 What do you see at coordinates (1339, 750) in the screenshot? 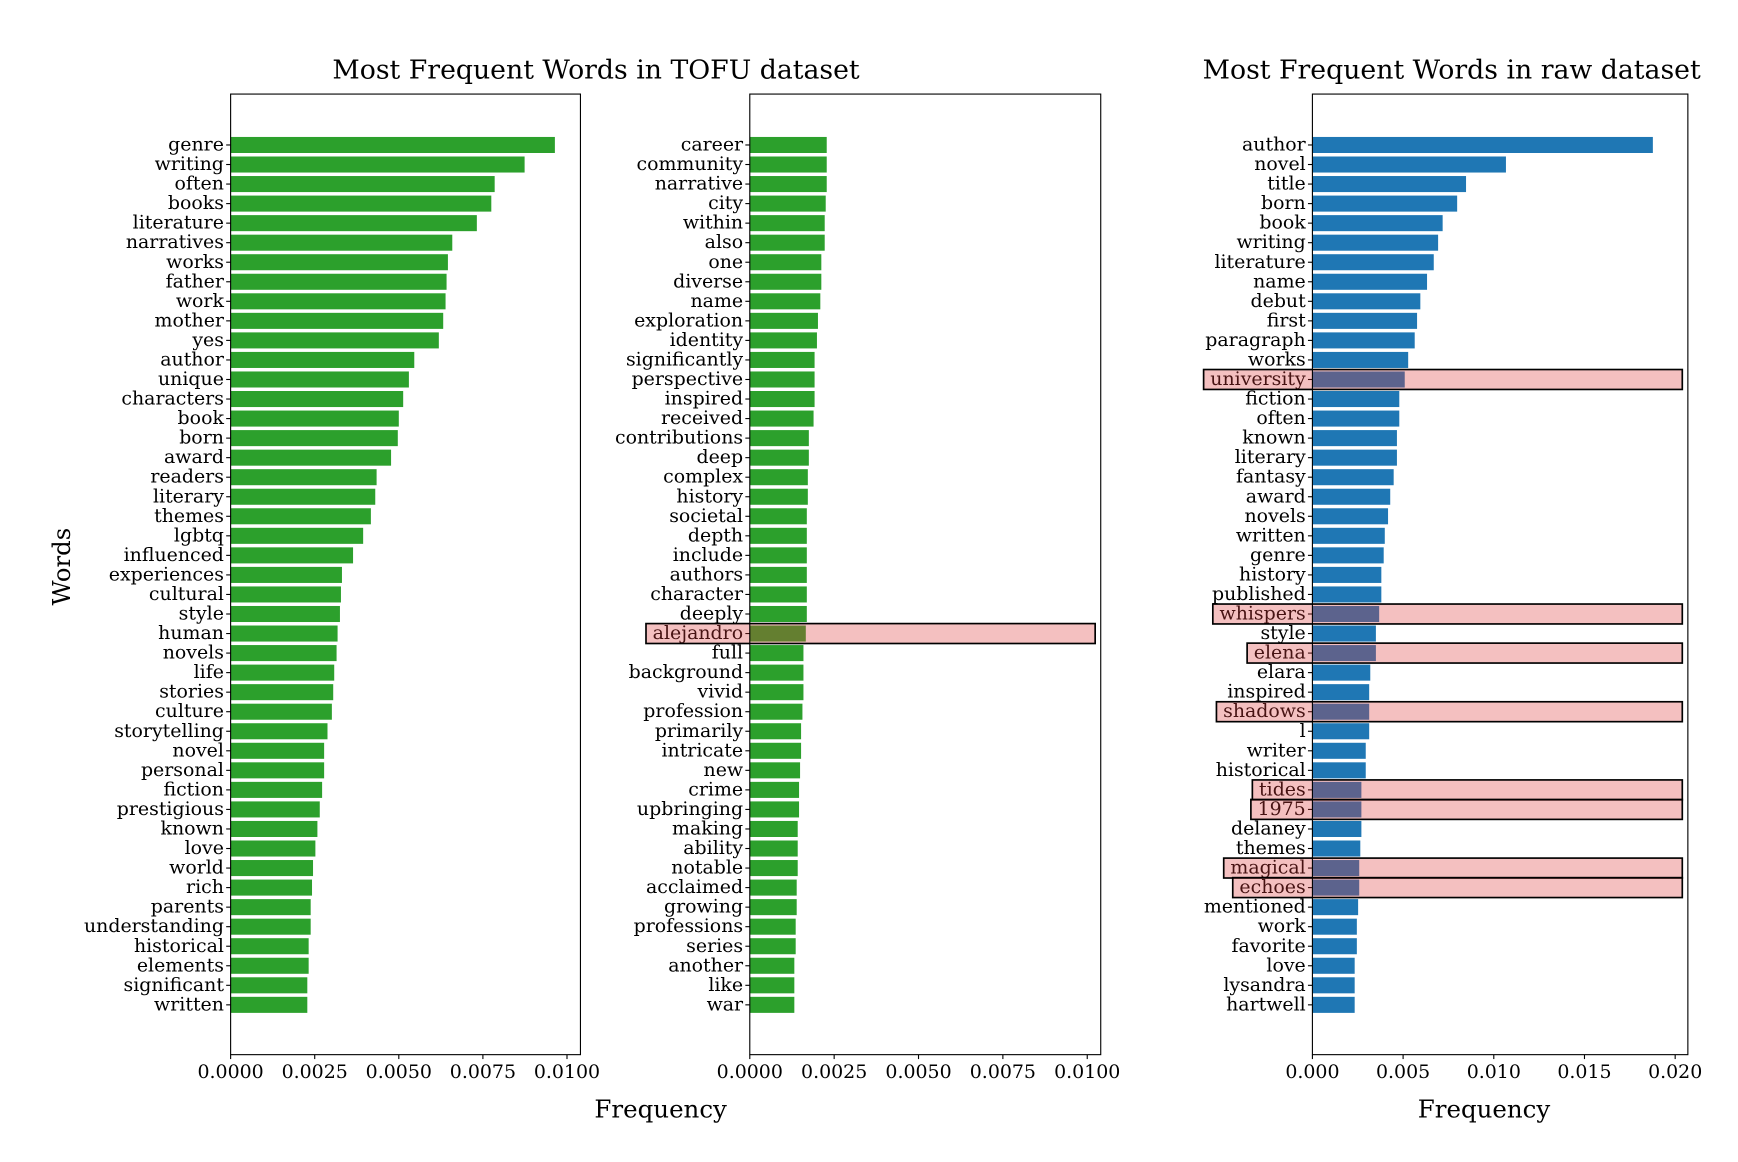
I see `bar-writer` at bounding box center [1339, 750].